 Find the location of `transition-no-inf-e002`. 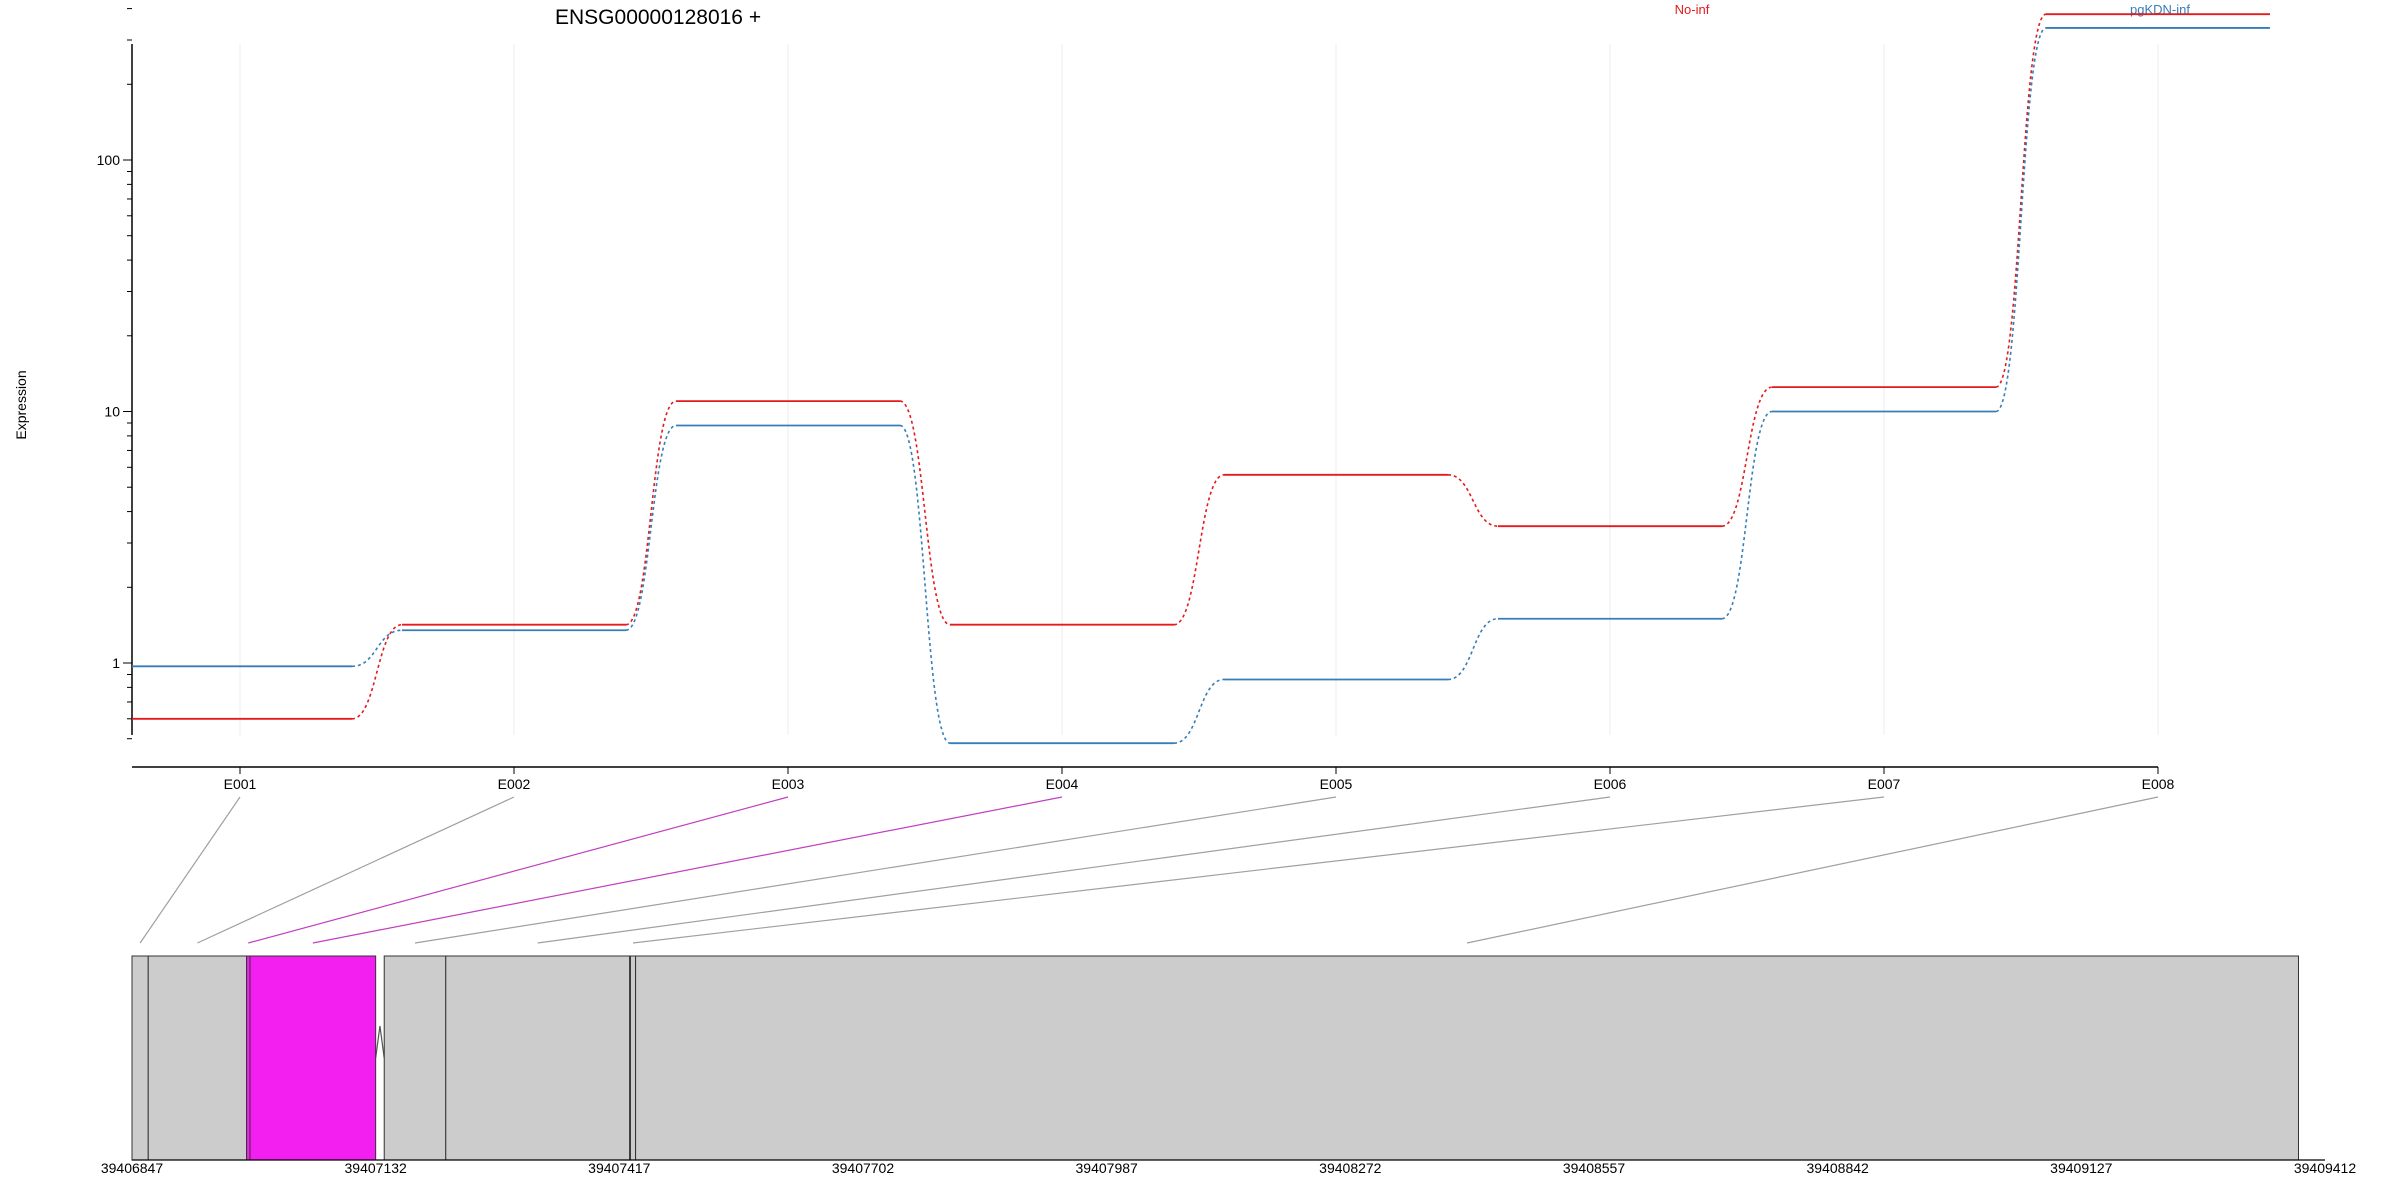

transition-no-inf-e002 is located at coordinates (651, 513).